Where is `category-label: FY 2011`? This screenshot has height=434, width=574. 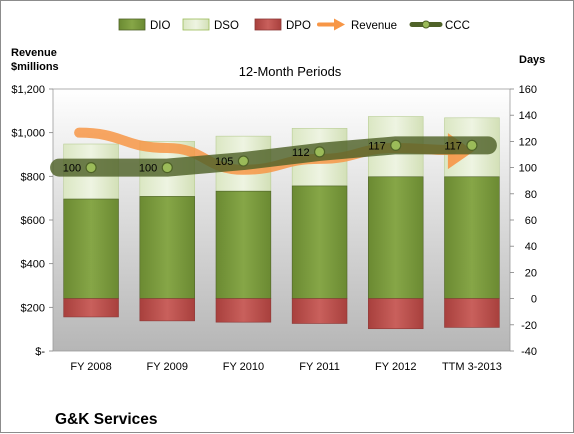
category-label: FY 2011 is located at coordinates (319, 367).